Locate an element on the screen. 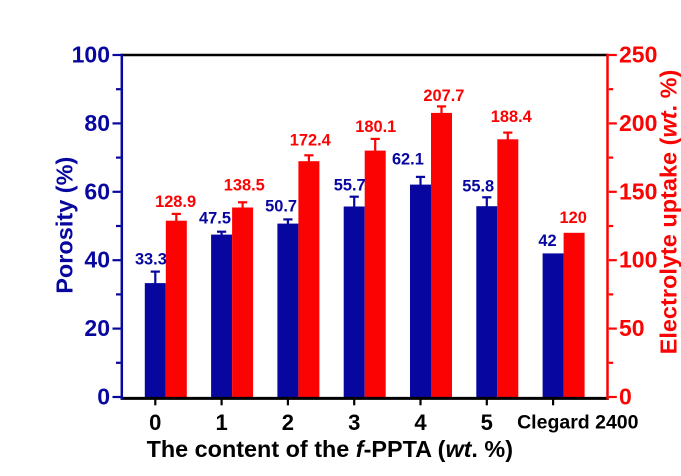 The height and width of the screenshot is (476, 681). svg-text: 80 is located at coordinates (97, 123).